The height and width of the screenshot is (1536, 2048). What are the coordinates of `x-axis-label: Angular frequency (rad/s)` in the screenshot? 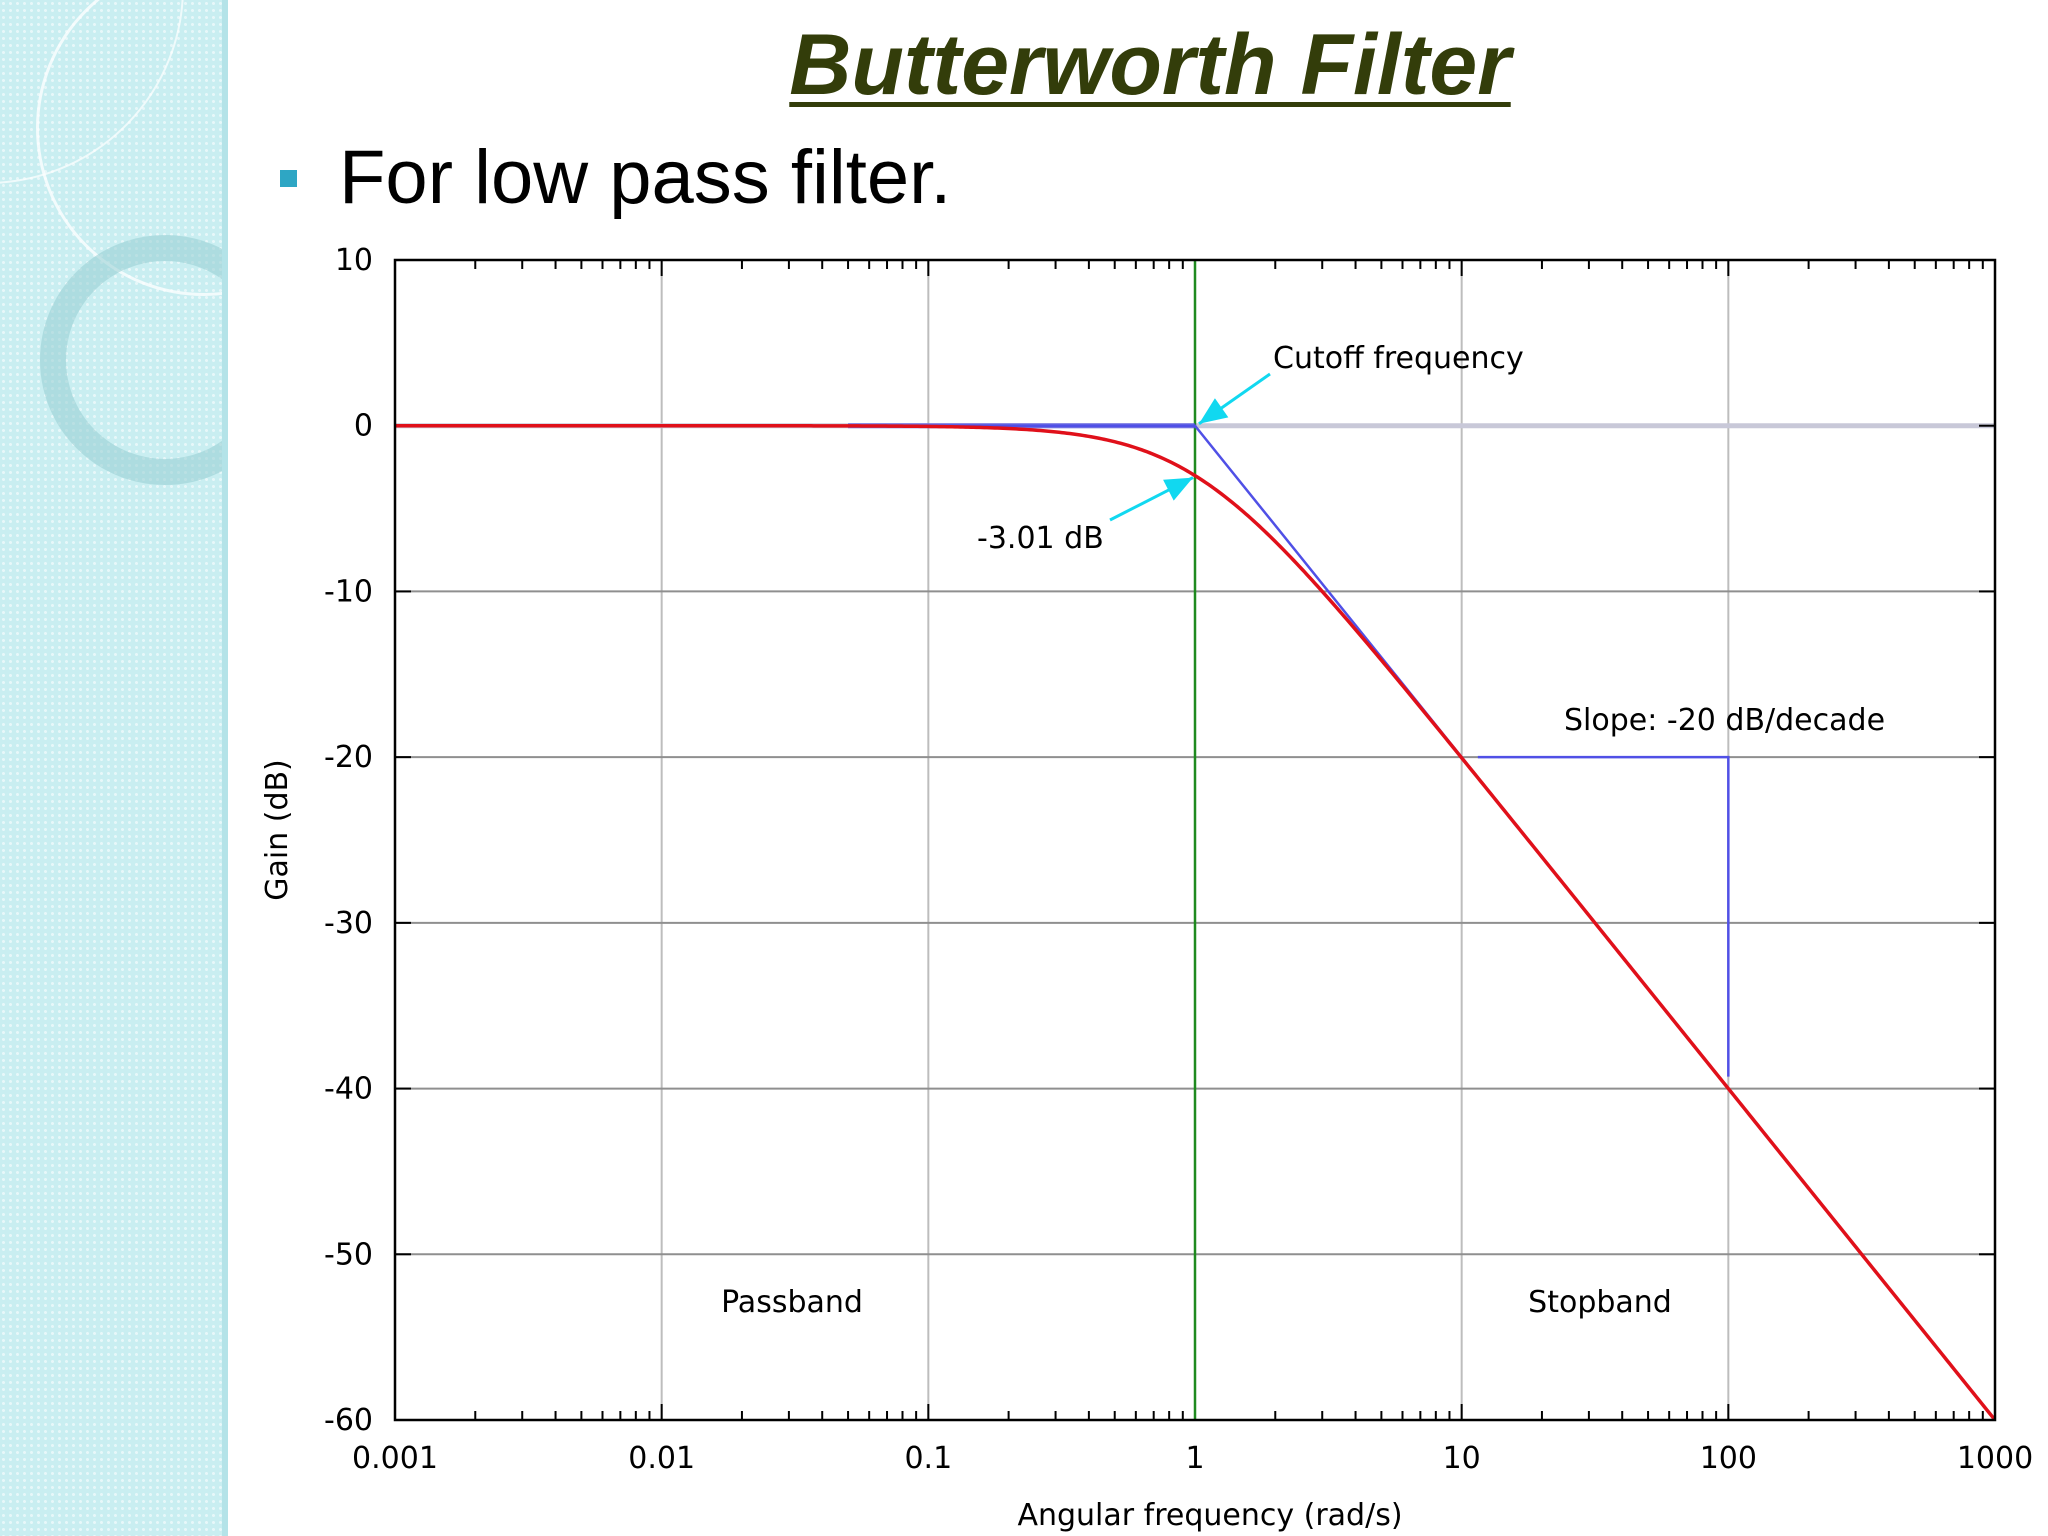 It's located at (1209, 1515).